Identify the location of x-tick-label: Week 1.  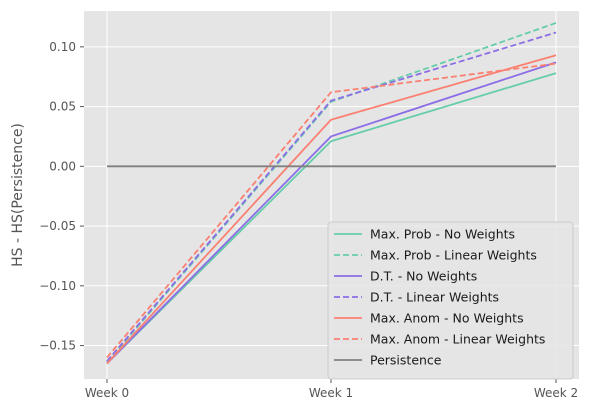
(331, 393).